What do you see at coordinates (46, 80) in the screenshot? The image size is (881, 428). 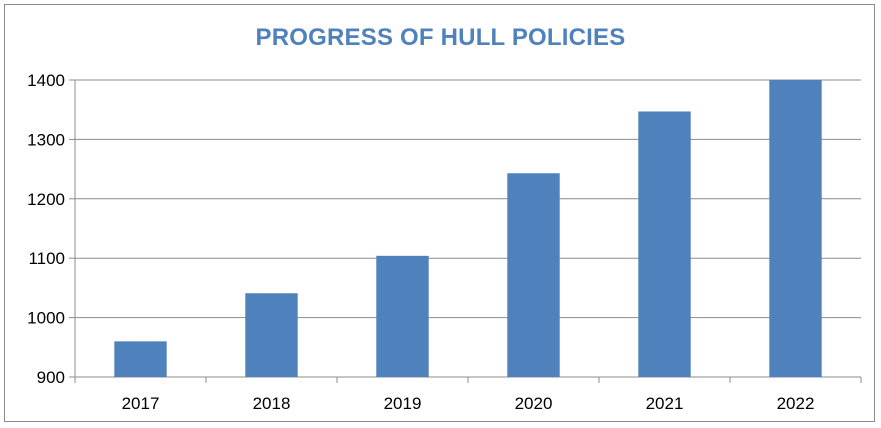 I see `y-tick-label: 1400` at bounding box center [46, 80].